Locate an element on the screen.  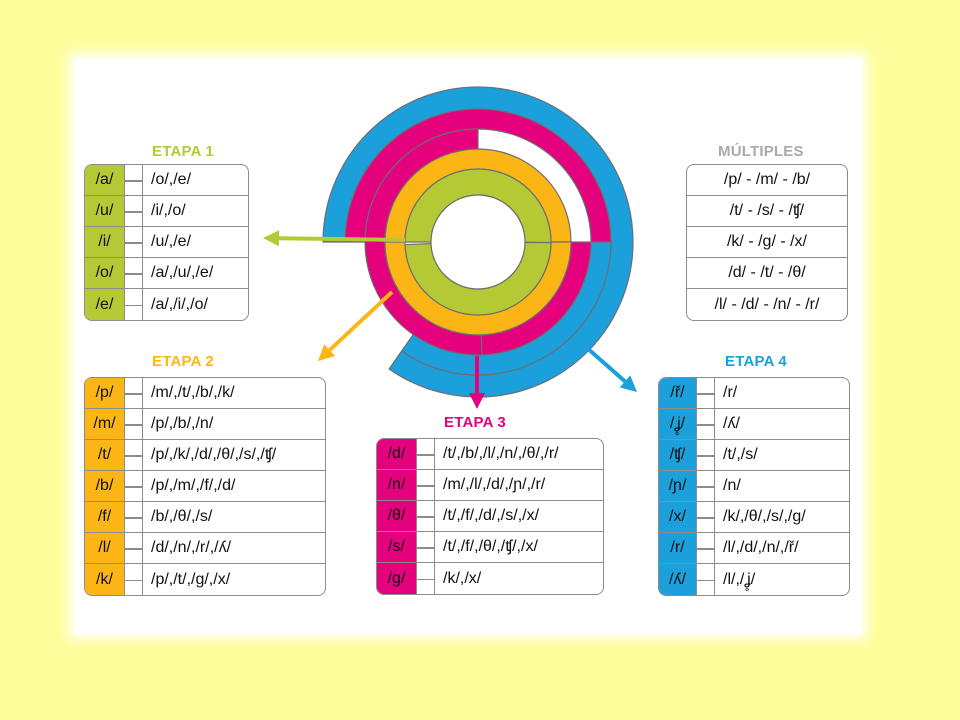
etapa4-title: ETAPA 4 is located at coordinates (756, 361).